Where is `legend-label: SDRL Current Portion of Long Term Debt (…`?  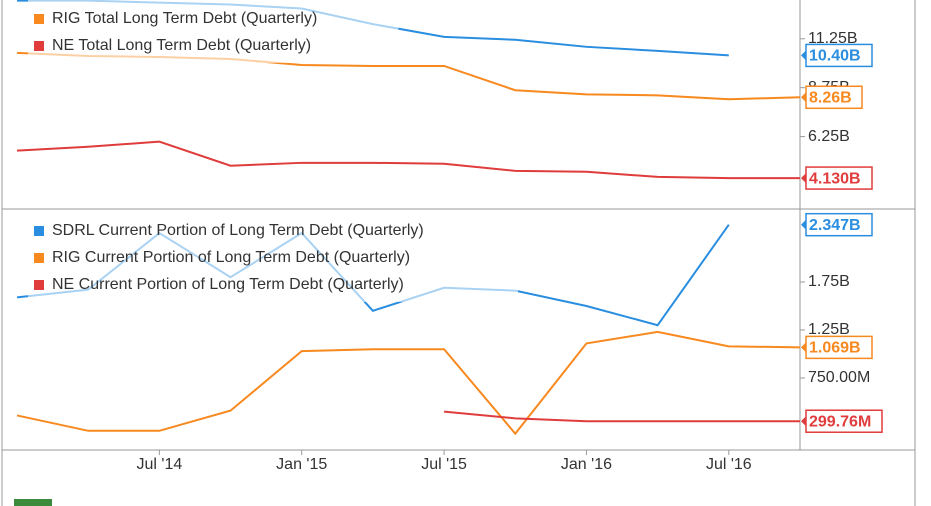
legend-label: SDRL Current Portion of Long Term Debt (… is located at coordinates (238, 230).